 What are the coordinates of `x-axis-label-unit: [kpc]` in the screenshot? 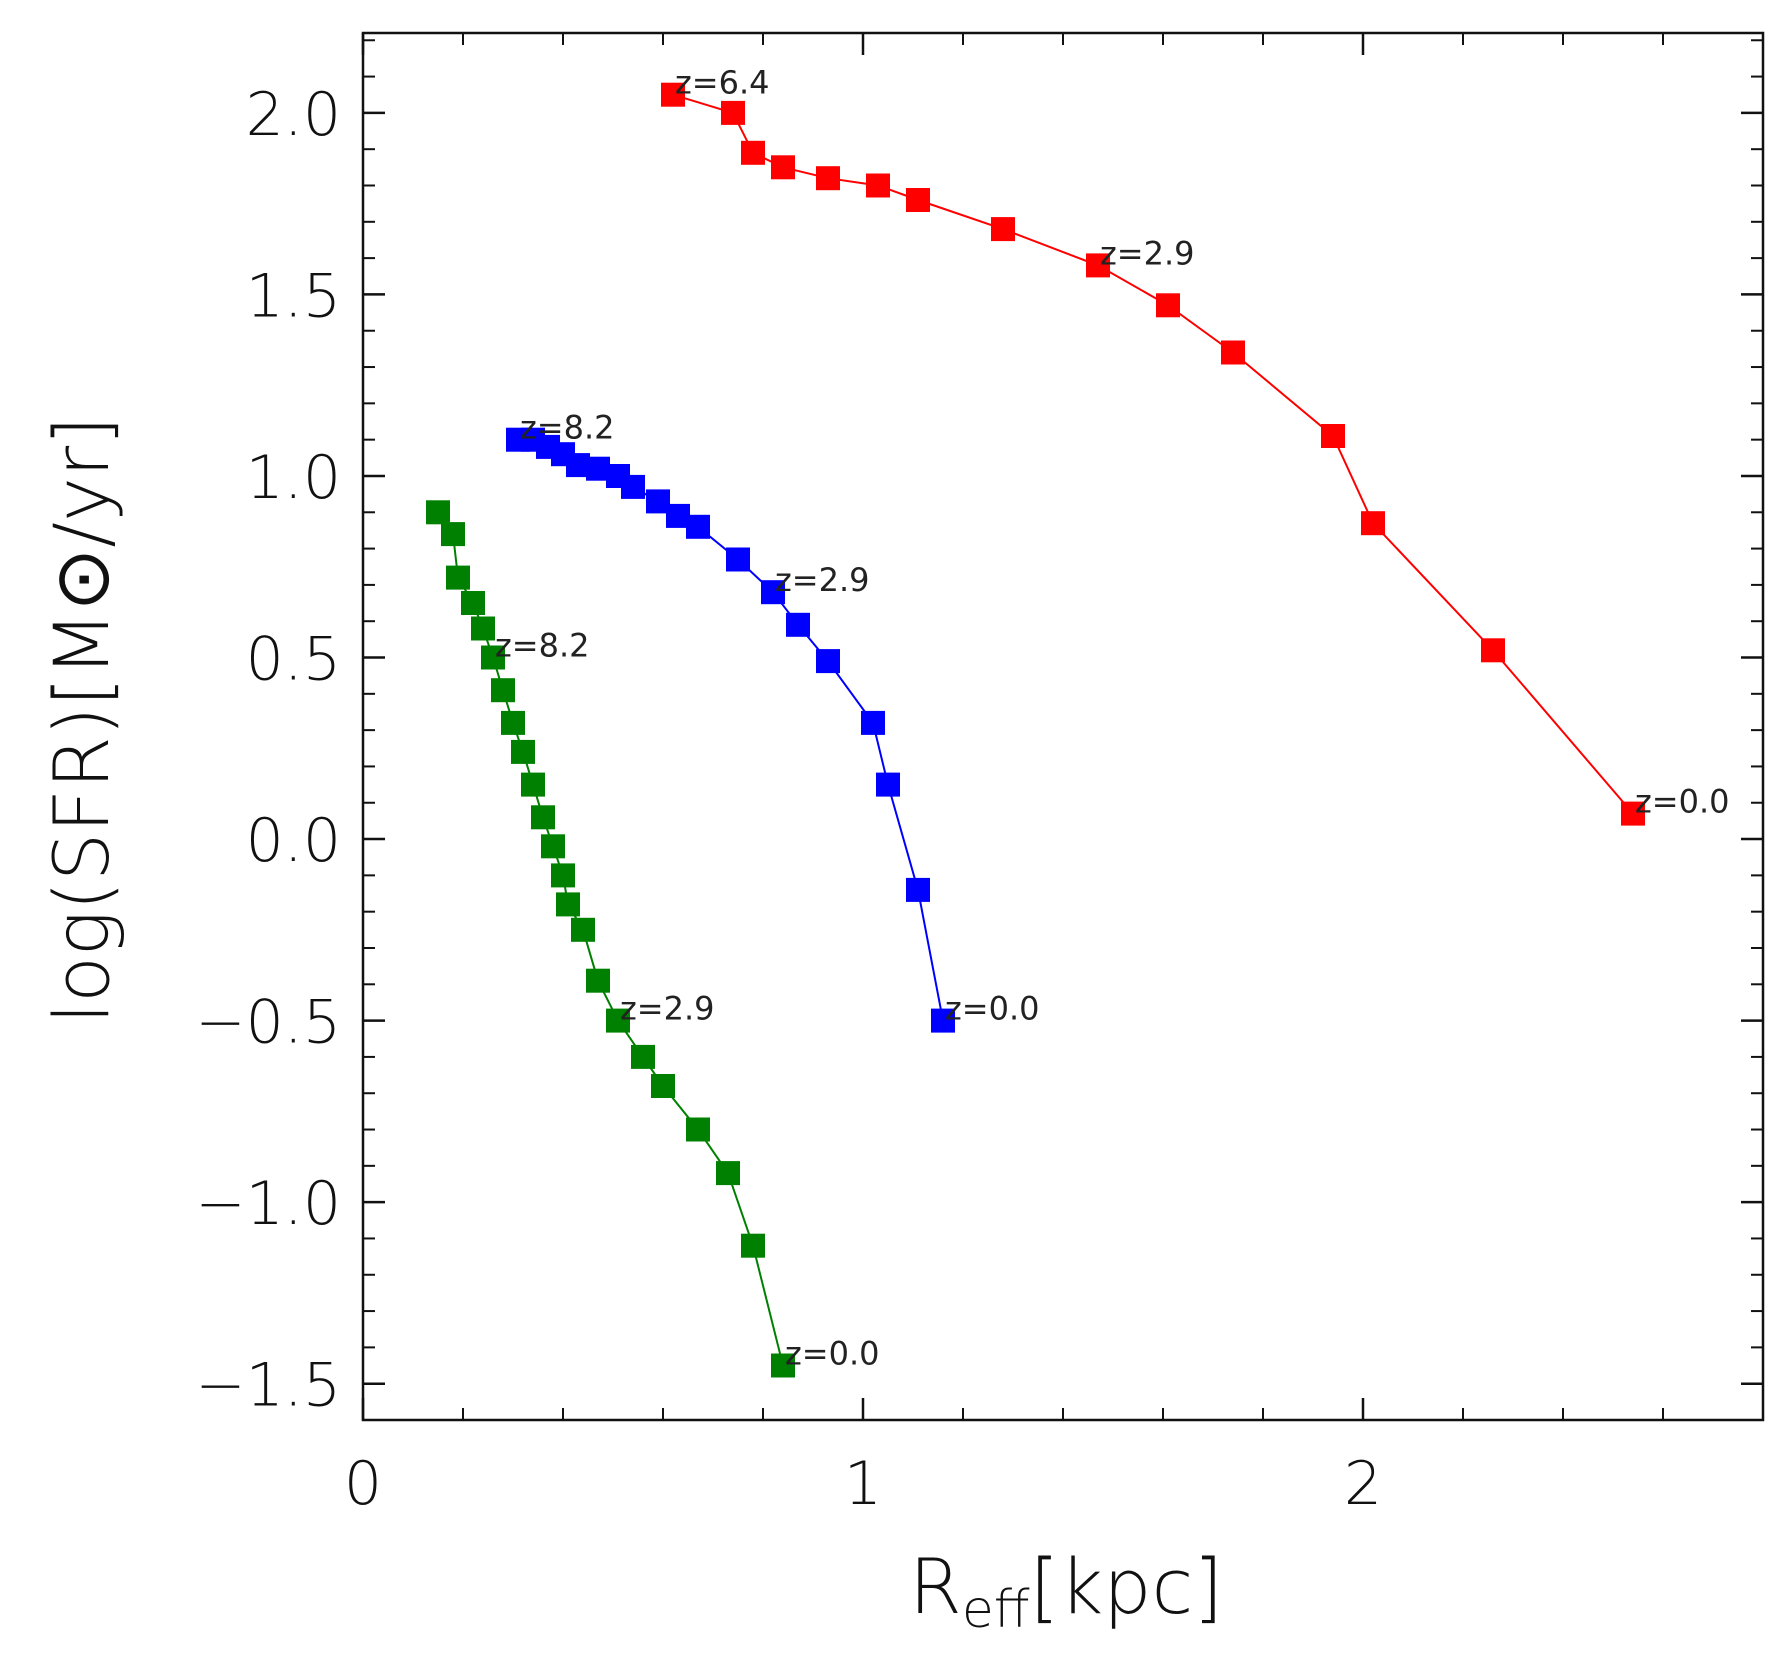 It's located at (1126, 1586).